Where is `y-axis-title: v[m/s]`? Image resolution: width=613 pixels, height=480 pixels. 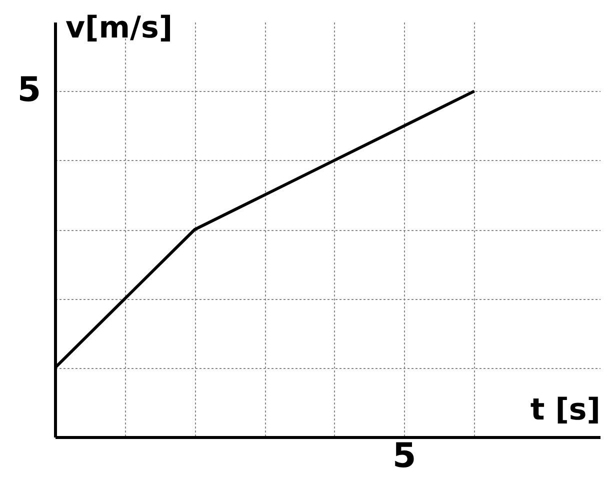
y-axis-title: v[m/s] is located at coordinates (119, 28).